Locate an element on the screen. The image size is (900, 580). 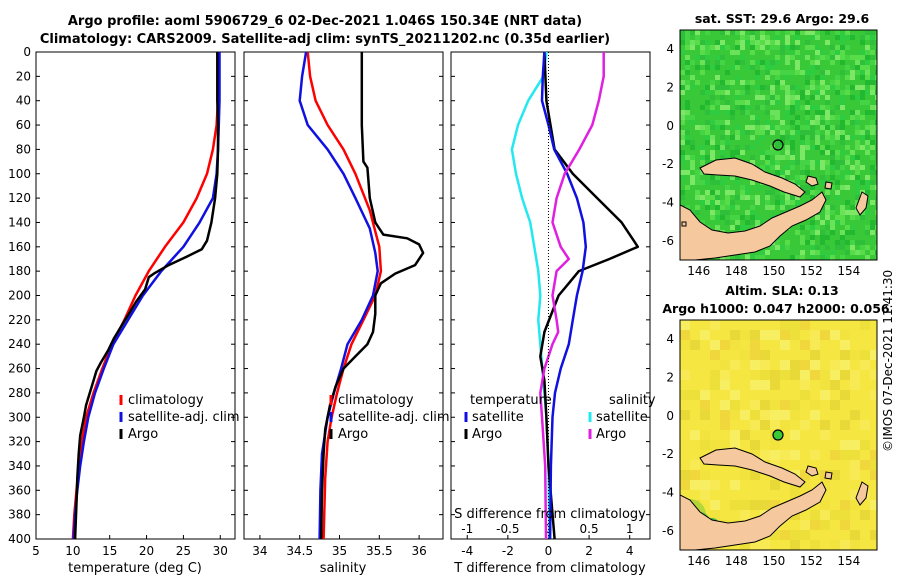
series-line-climatology is located at coordinates (146, 295).